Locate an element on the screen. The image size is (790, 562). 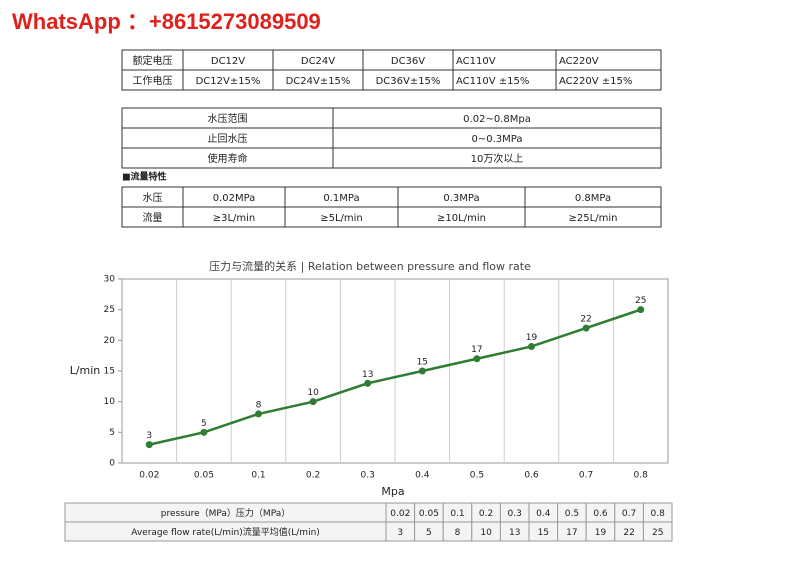
cell-text: 0.3 is located at coordinates (515, 514).